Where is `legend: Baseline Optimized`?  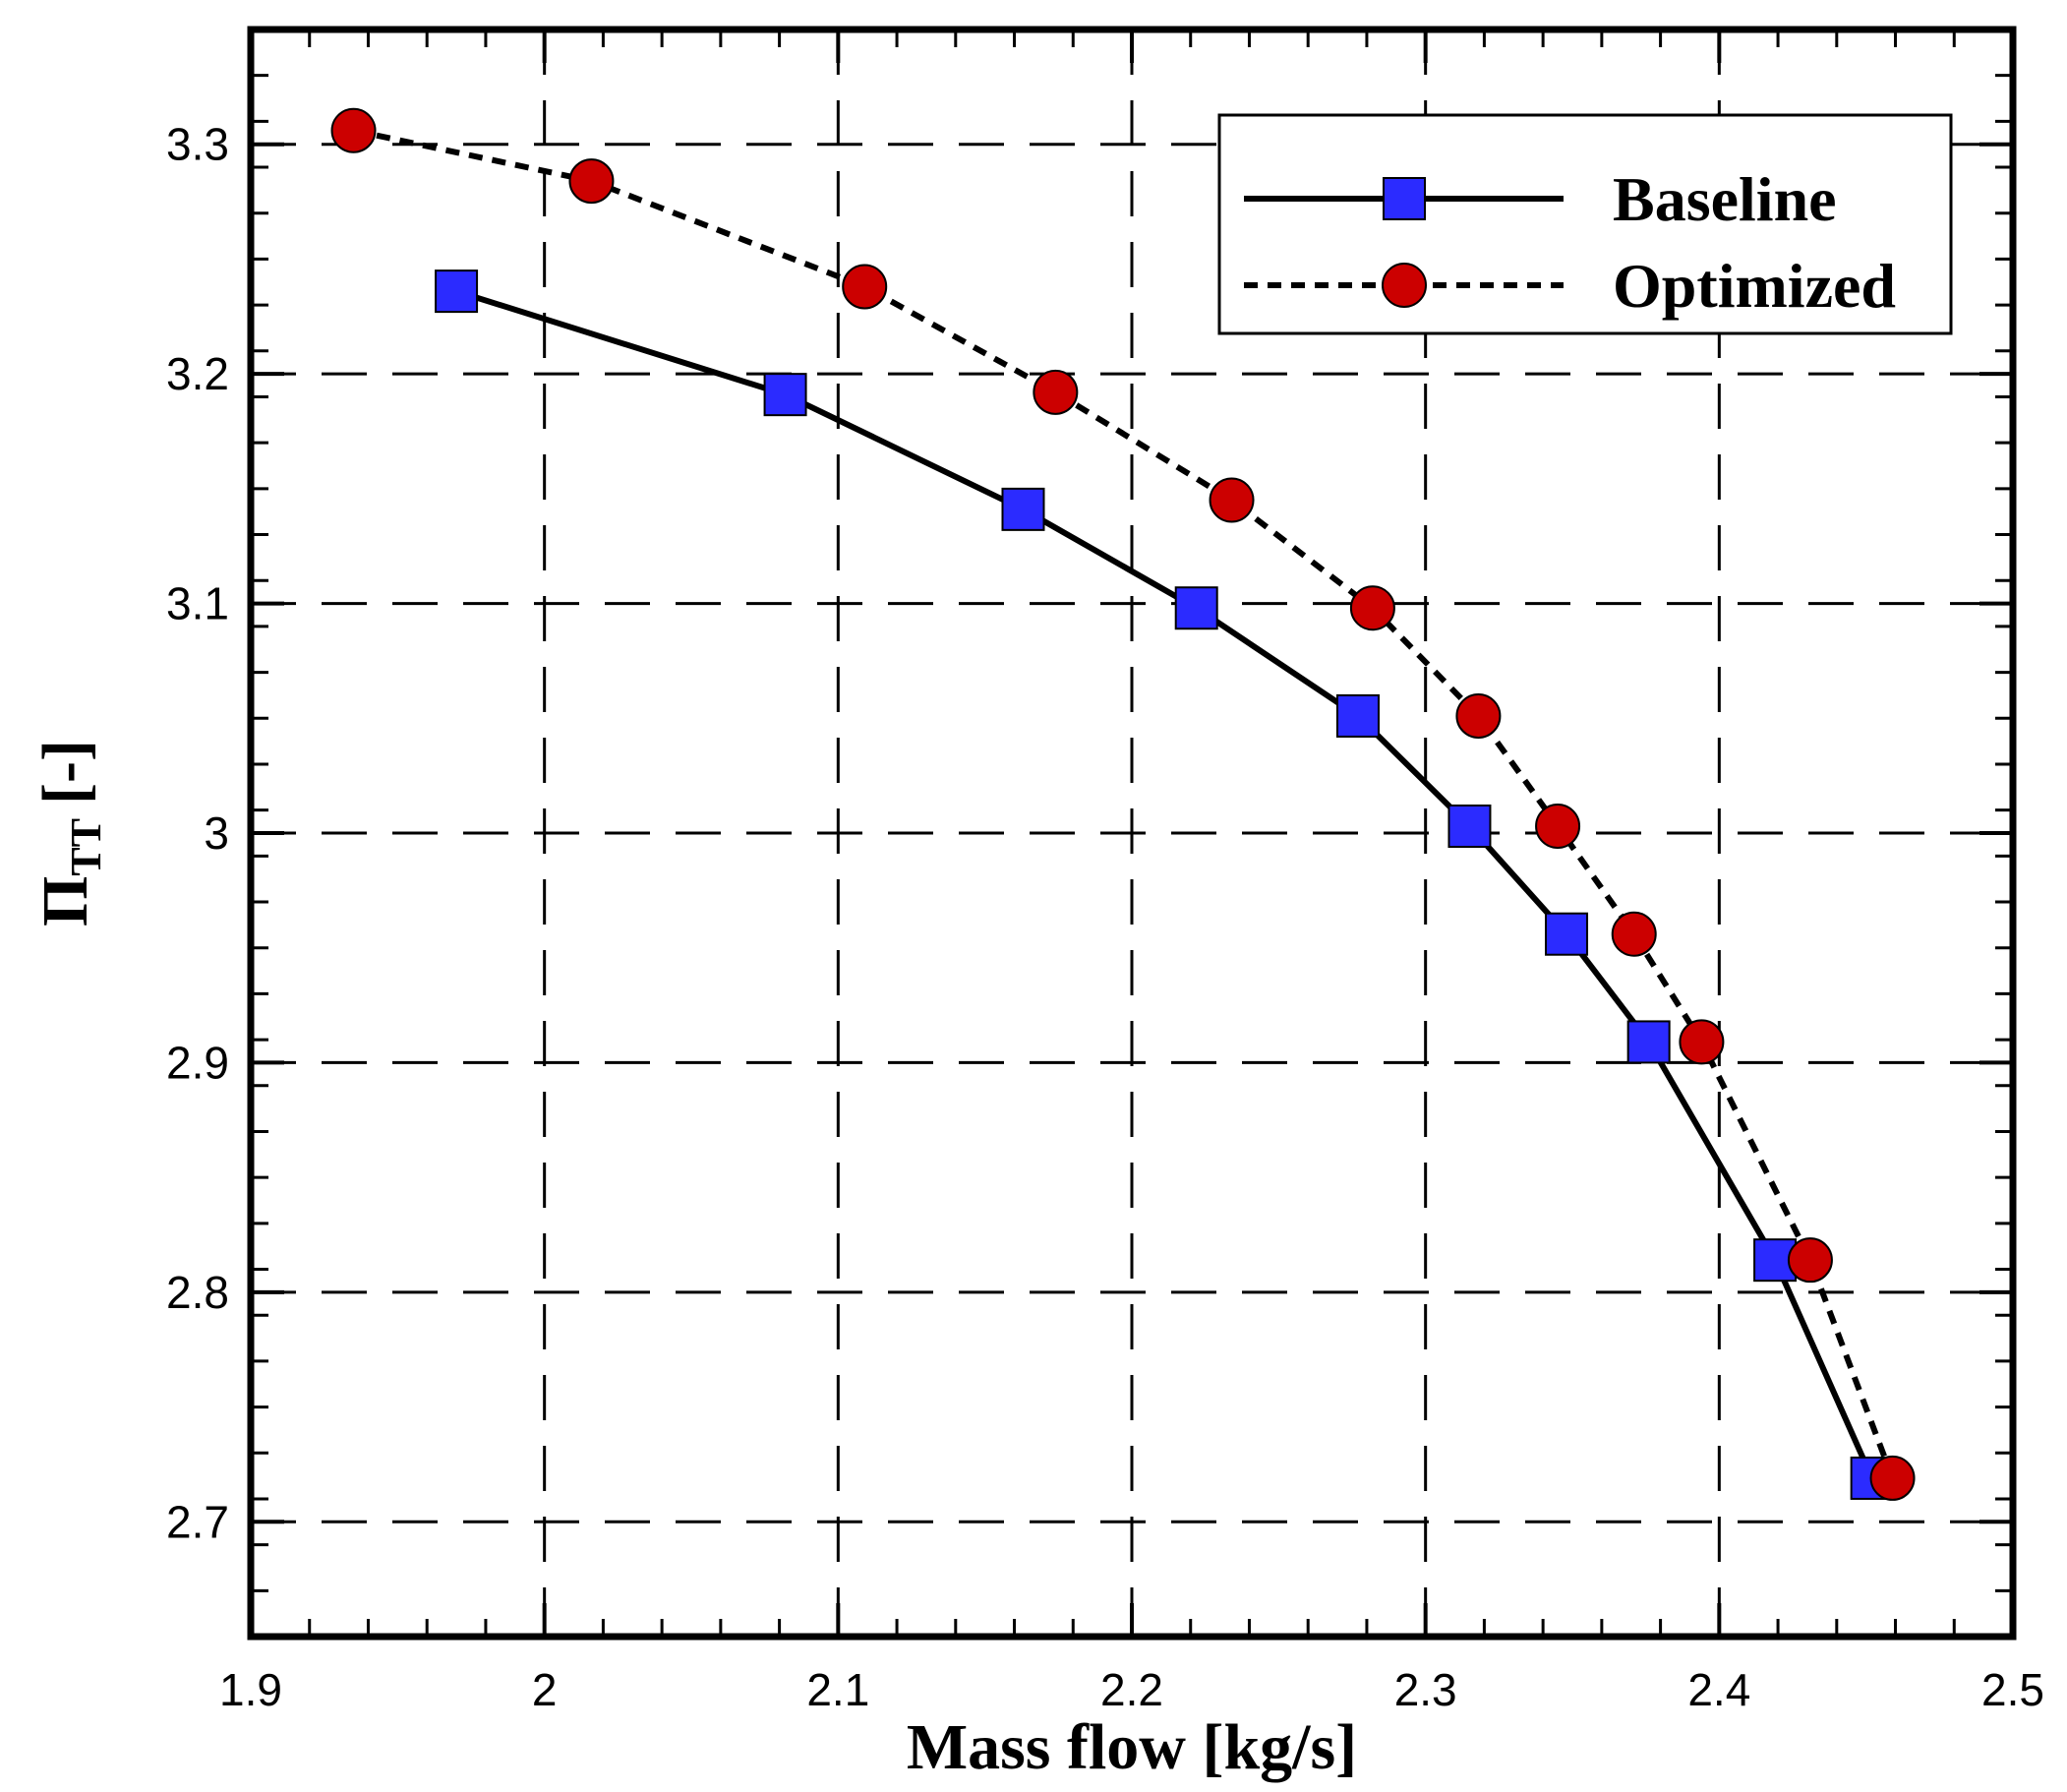 legend: Baseline Optimized is located at coordinates (1585, 224).